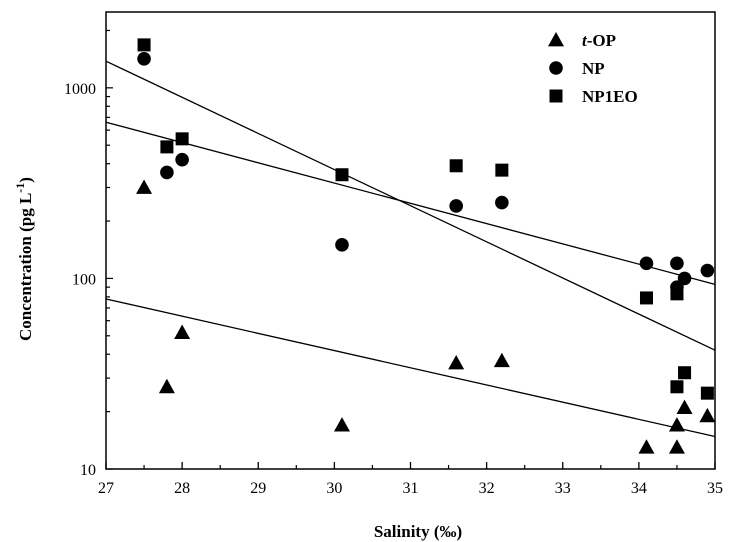  What do you see at coordinates (25, 267) in the screenshot?
I see `y-axis-title-main: Concentration (pg L` at bounding box center [25, 267].